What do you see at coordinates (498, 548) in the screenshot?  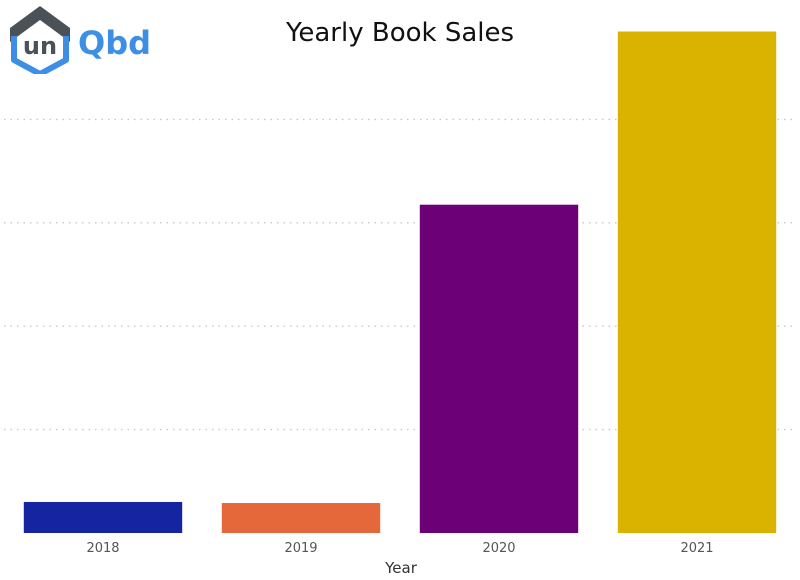 I see `x-tick-label: 2020` at bounding box center [498, 548].